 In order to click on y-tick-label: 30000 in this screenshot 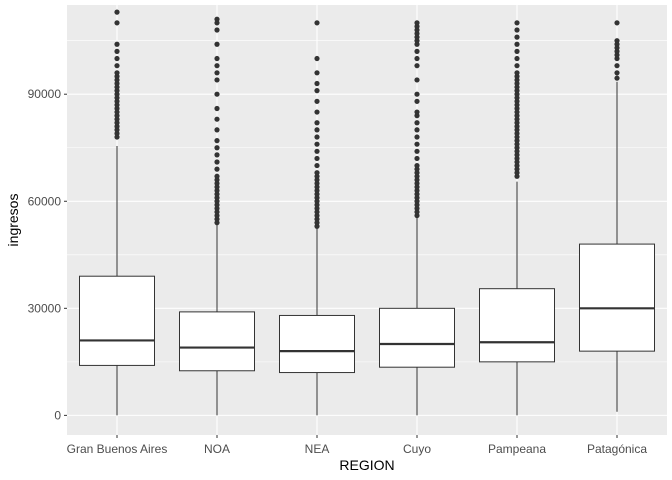, I will do `click(45, 308)`.